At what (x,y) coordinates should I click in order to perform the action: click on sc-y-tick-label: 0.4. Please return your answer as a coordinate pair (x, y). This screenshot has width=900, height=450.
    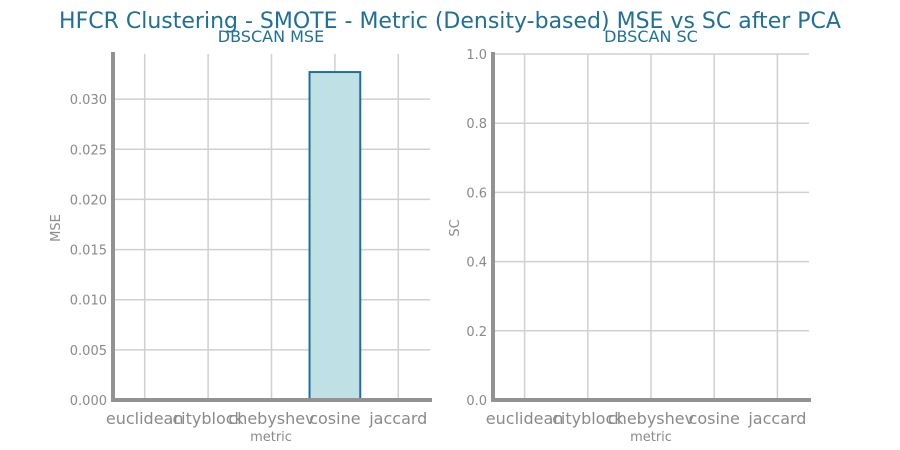
    Looking at the image, I should click on (476, 263).